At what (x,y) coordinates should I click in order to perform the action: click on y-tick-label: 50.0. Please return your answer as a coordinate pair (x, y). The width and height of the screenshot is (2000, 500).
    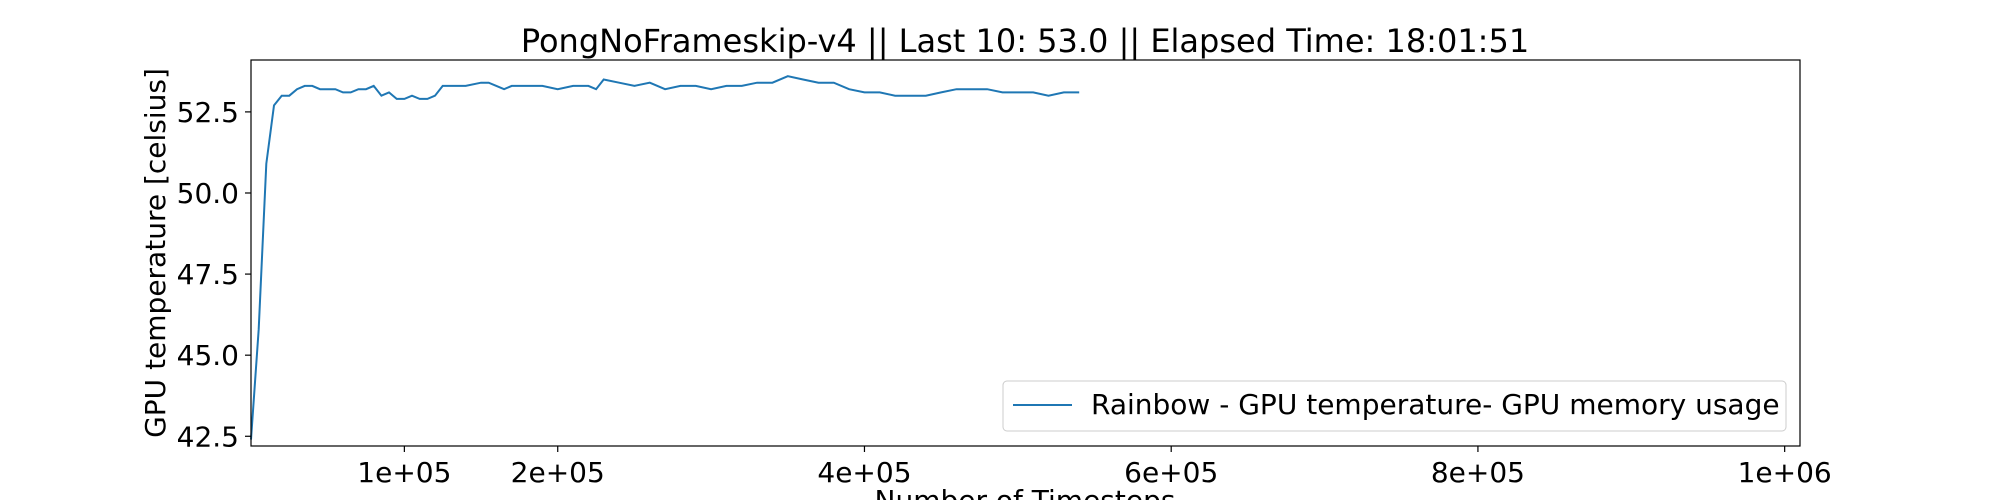
    Looking at the image, I should click on (208, 193).